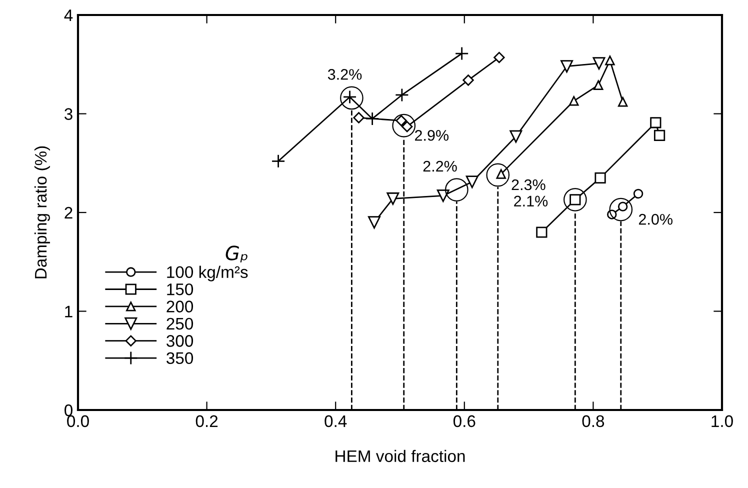 This screenshot has height=488, width=748. I want to click on x-tick-label: 1.0, so click(722, 421).